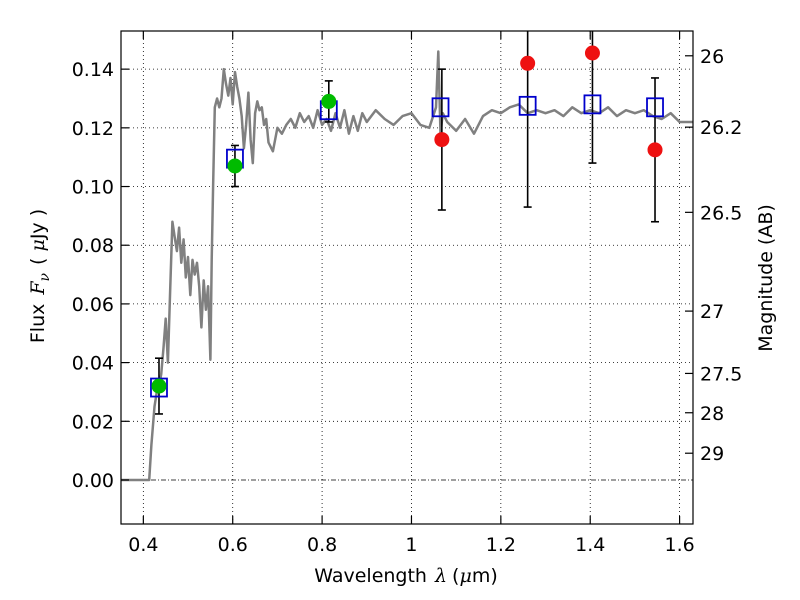 The image size is (800, 600). I want to click on x-tick-label: 1, so click(411, 545).